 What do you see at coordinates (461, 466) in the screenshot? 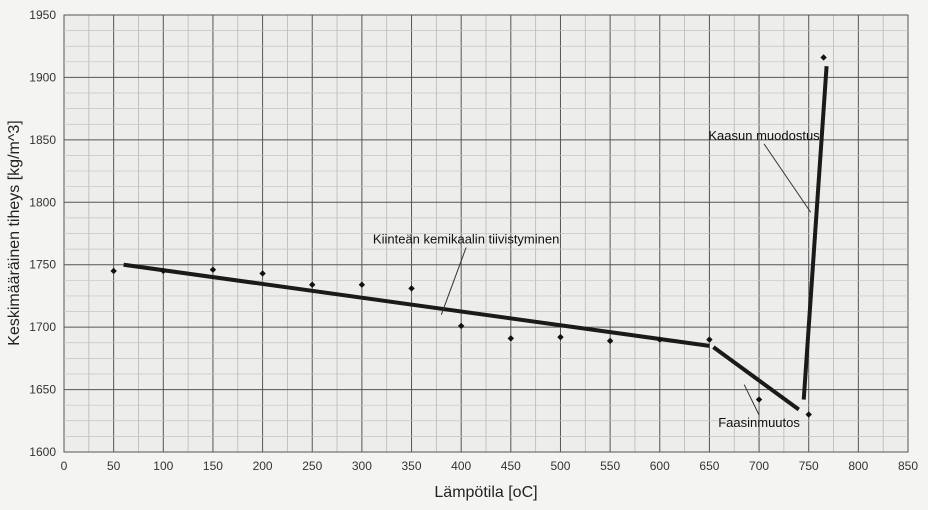
I see `x-tick-label: 400` at bounding box center [461, 466].